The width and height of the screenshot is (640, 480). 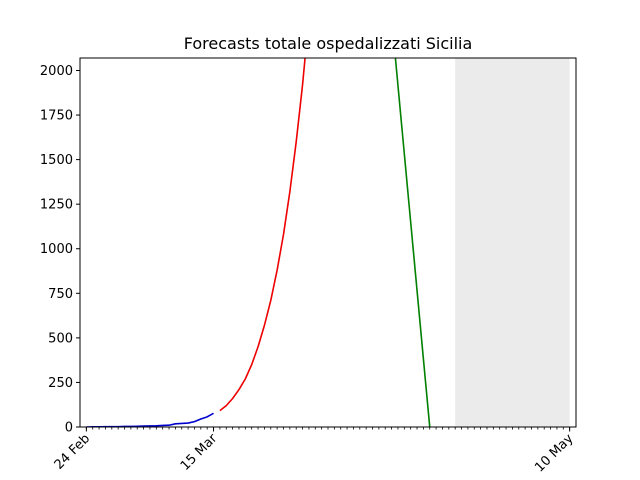 What do you see at coordinates (69, 428) in the screenshot?
I see `y-tick-label: 0` at bounding box center [69, 428].